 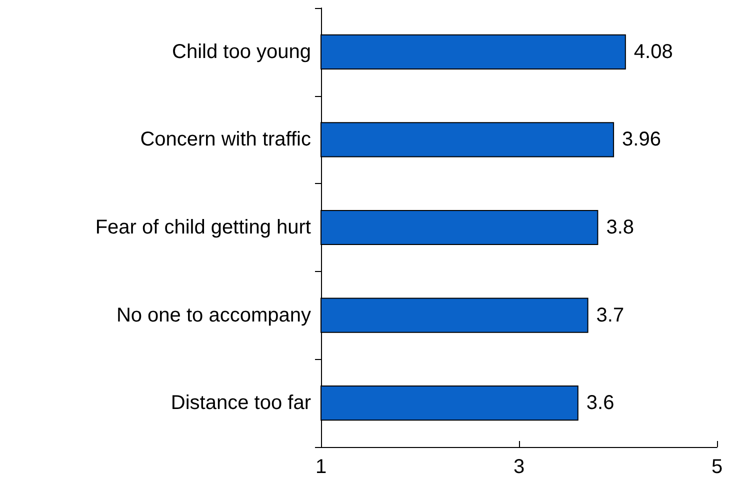 What do you see at coordinates (213, 315) in the screenshot?
I see `y-tick-label: No one to accompany` at bounding box center [213, 315].